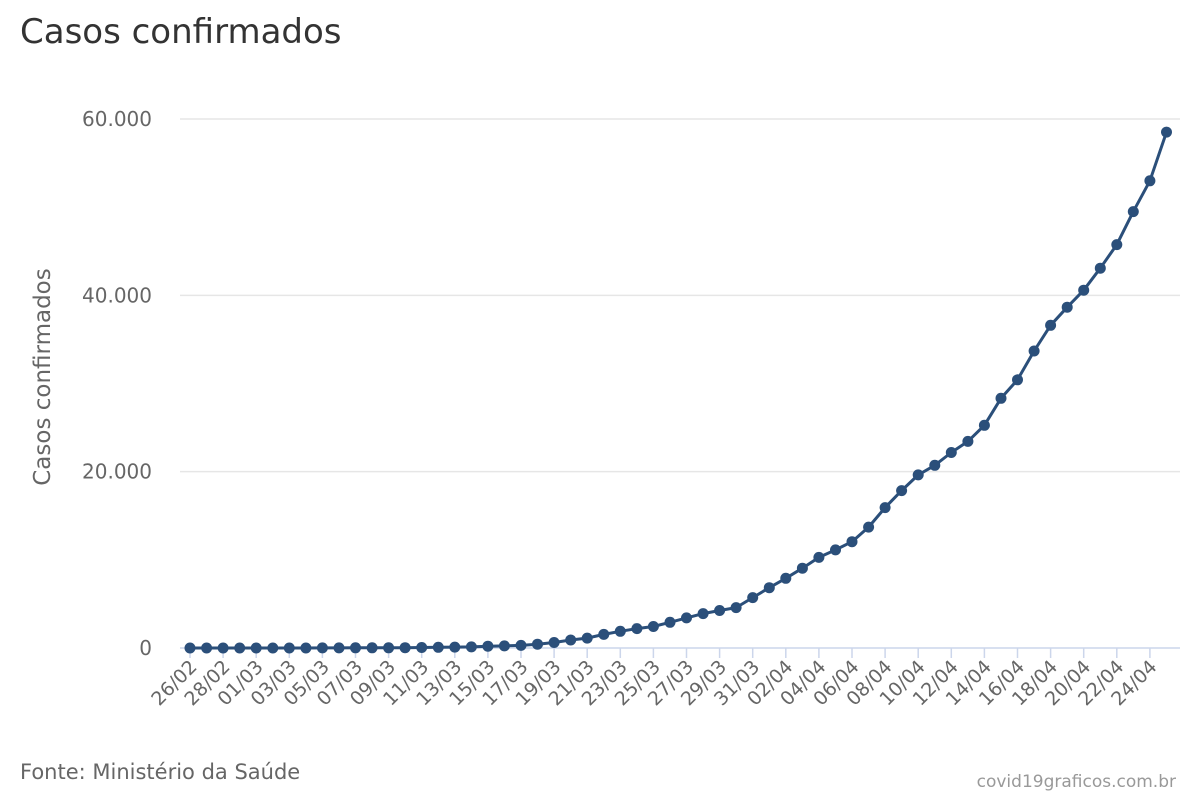  Describe the element at coordinates (181, 32) in the screenshot. I see `chart-title: Casos confirmados` at that location.